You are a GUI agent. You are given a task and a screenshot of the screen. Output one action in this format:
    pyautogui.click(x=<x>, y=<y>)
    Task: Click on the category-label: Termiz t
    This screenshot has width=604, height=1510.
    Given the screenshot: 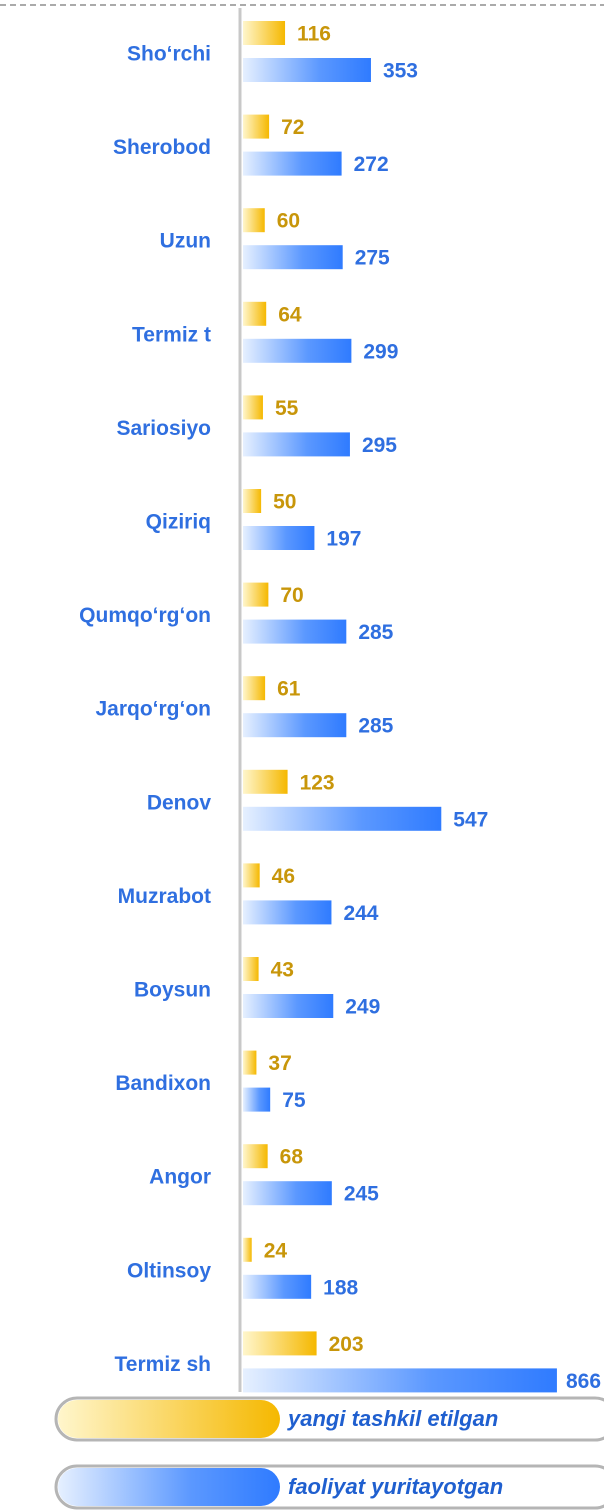 What is the action you would take?
    pyautogui.click(x=171, y=334)
    